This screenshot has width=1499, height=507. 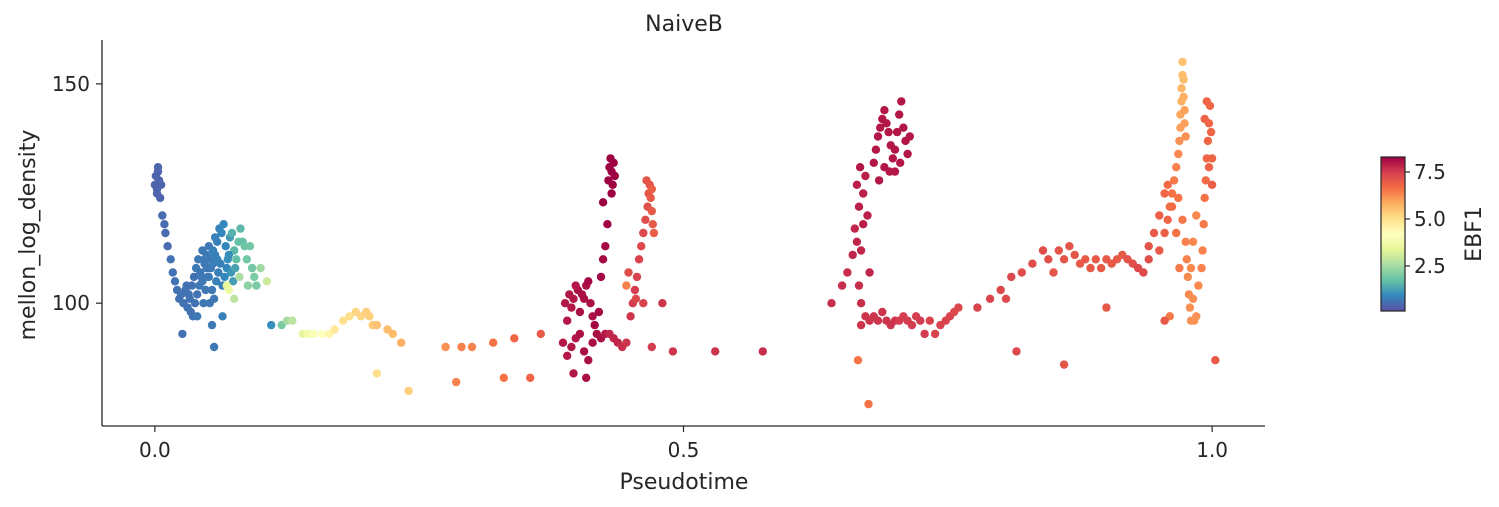 What do you see at coordinates (155, 450) in the screenshot?
I see `x-tick-label: 0.0` at bounding box center [155, 450].